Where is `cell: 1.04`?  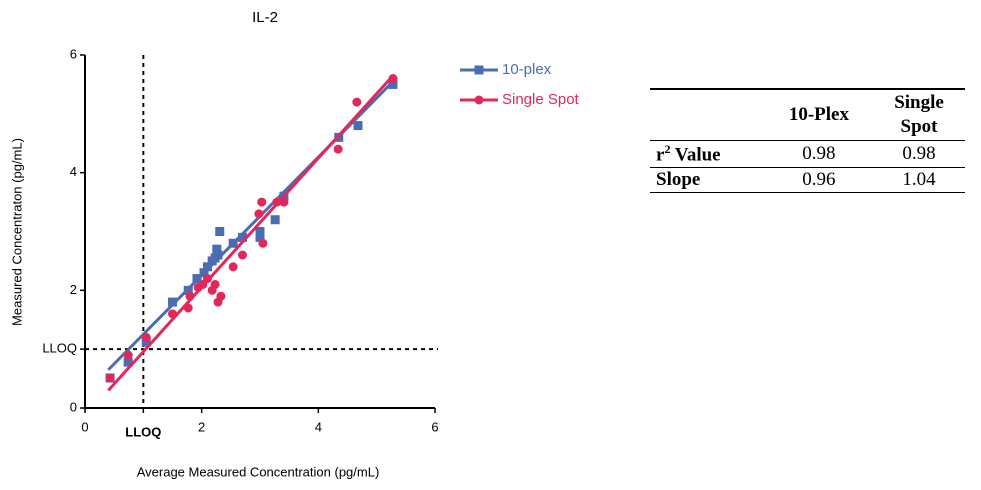 cell: 1.04 is located at coordinates (919, 180).